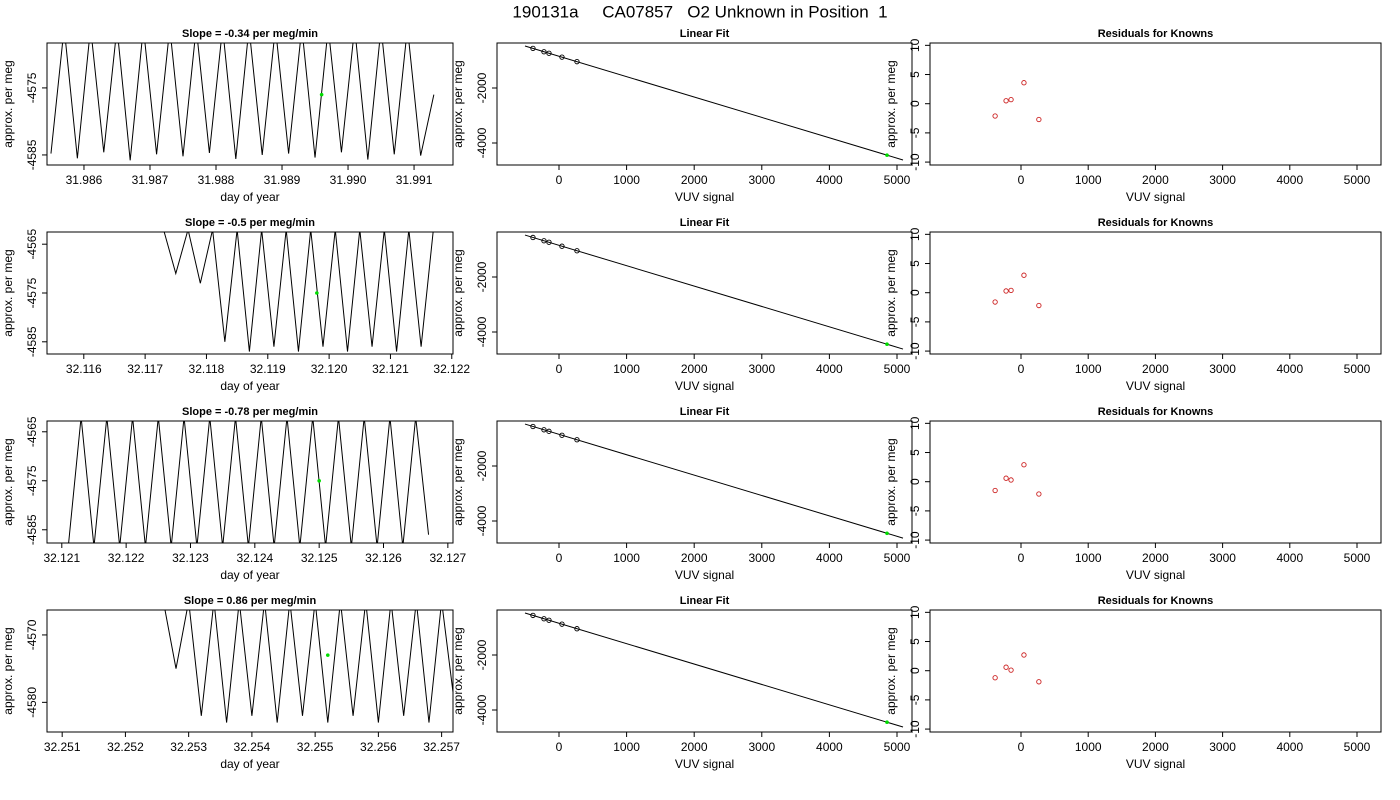  What do you see at coordinates (319, 558) in the screenshot?
I see `x-tick-label: 32.125` at bounding box center [319, 558].